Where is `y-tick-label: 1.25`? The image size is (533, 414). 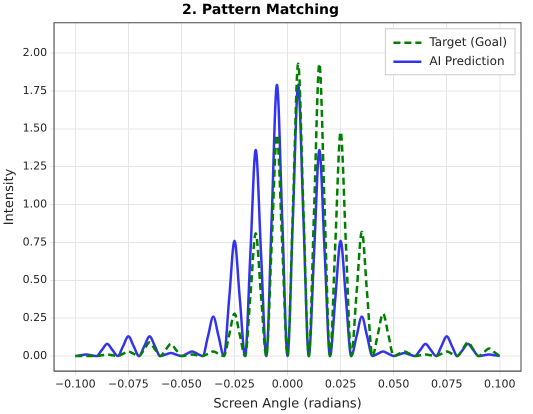
y-tick-label: 1.25 is located at coordinates (35, 166).